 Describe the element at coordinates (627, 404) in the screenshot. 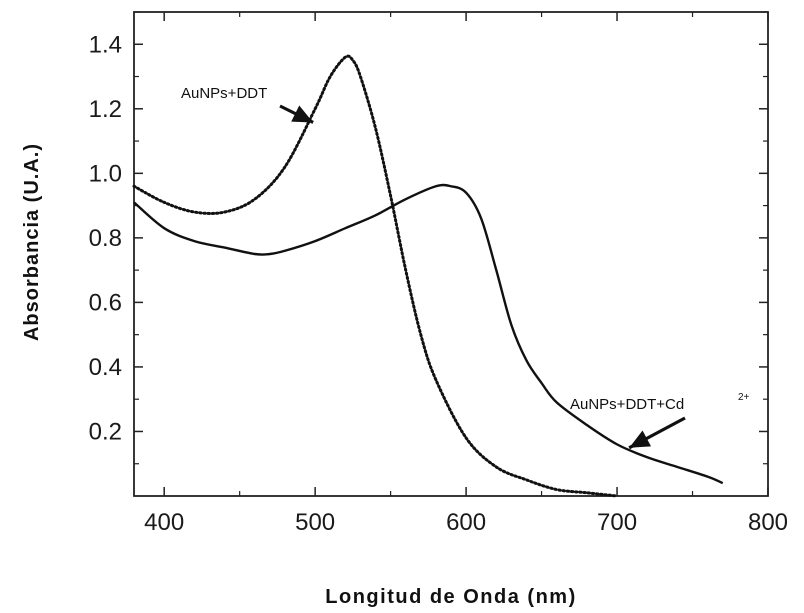

I see `annotation-label: AuNPs+DDT+Cd` at that location.